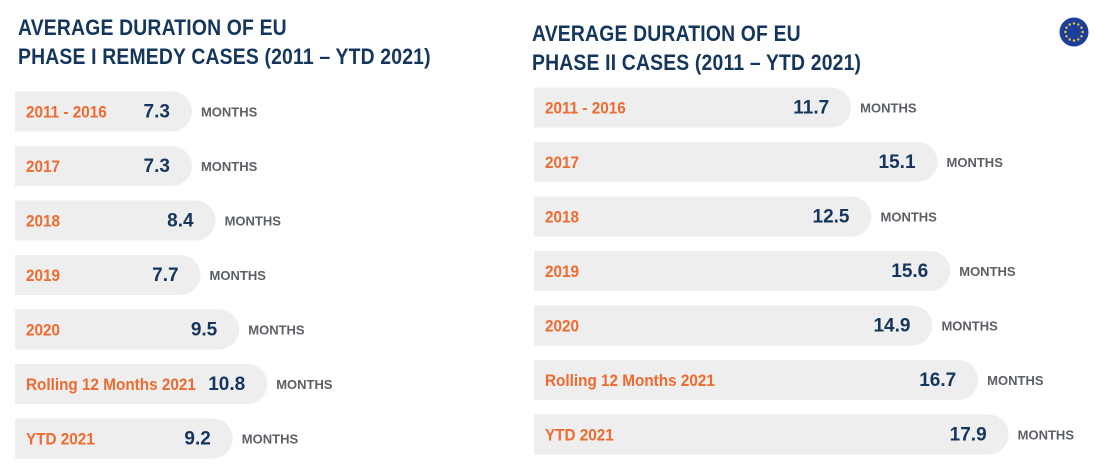 This screenshot has width=1105, height=474. What do you see at coordinates (666, 33) in the screenshot?
I see `phase-two-title-line-1: AVERAGE DURATION OF EU` at bounding box center [666, 33].